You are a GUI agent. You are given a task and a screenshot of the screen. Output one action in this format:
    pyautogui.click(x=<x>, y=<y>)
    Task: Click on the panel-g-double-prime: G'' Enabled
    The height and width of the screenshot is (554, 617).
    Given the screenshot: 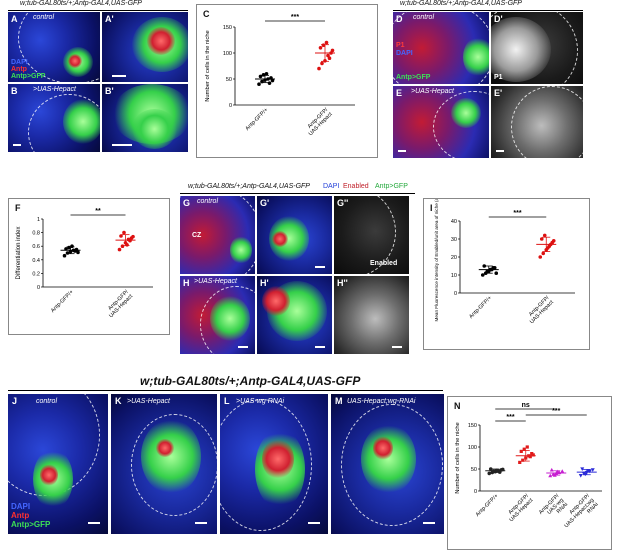 What is the action you would take?
    pyautogui.click(x=371, y=235)
    